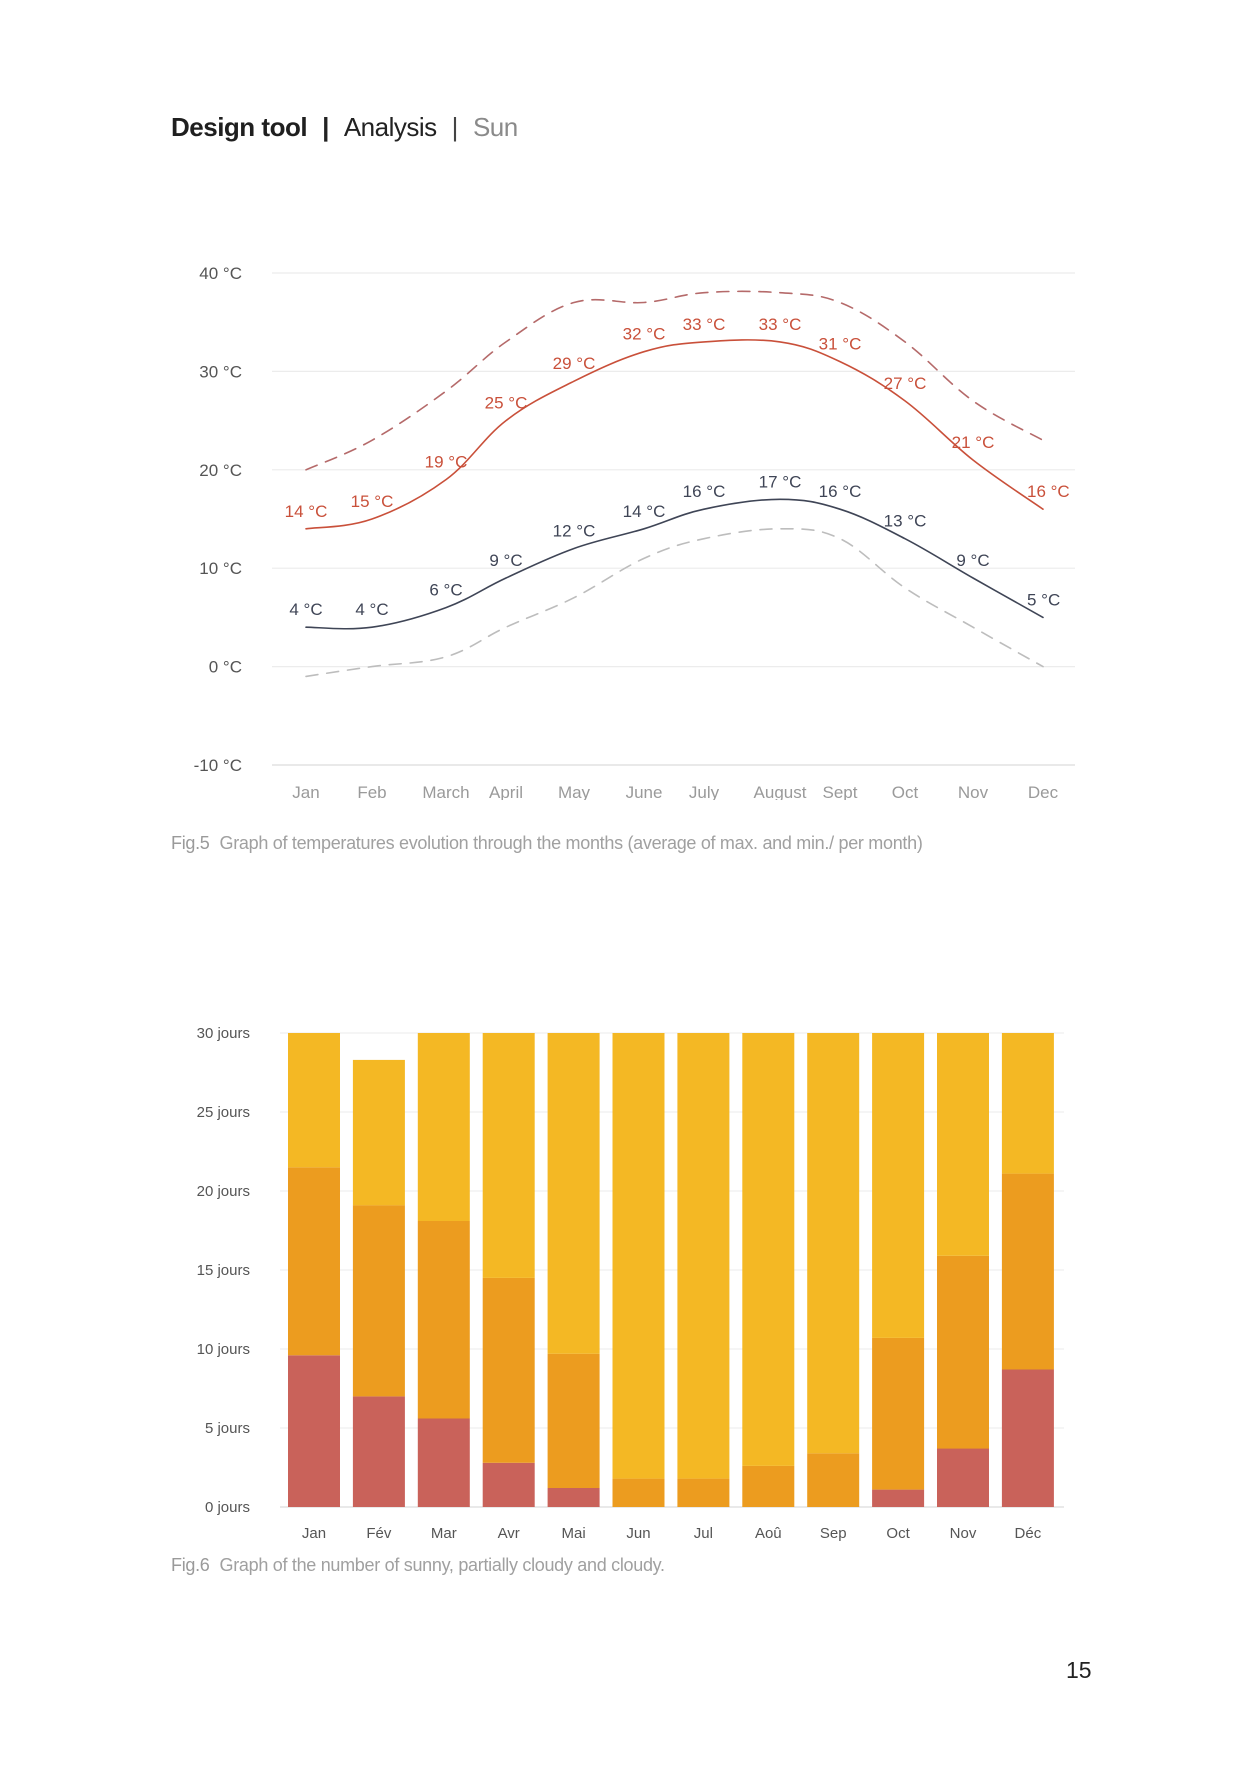 The image size is (1260, 1788). I want to click on page-number: 15, so click(1079, 1670).